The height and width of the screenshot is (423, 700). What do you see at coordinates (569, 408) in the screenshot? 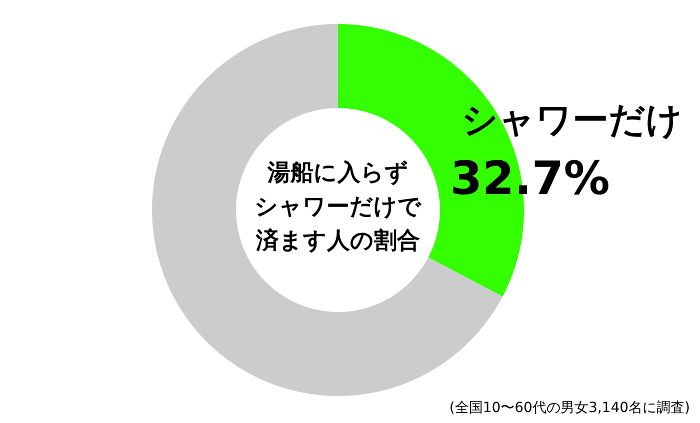
I see `text: (全国10〜60代の男女3,140名に調査)` at bounding box center [569, 408].